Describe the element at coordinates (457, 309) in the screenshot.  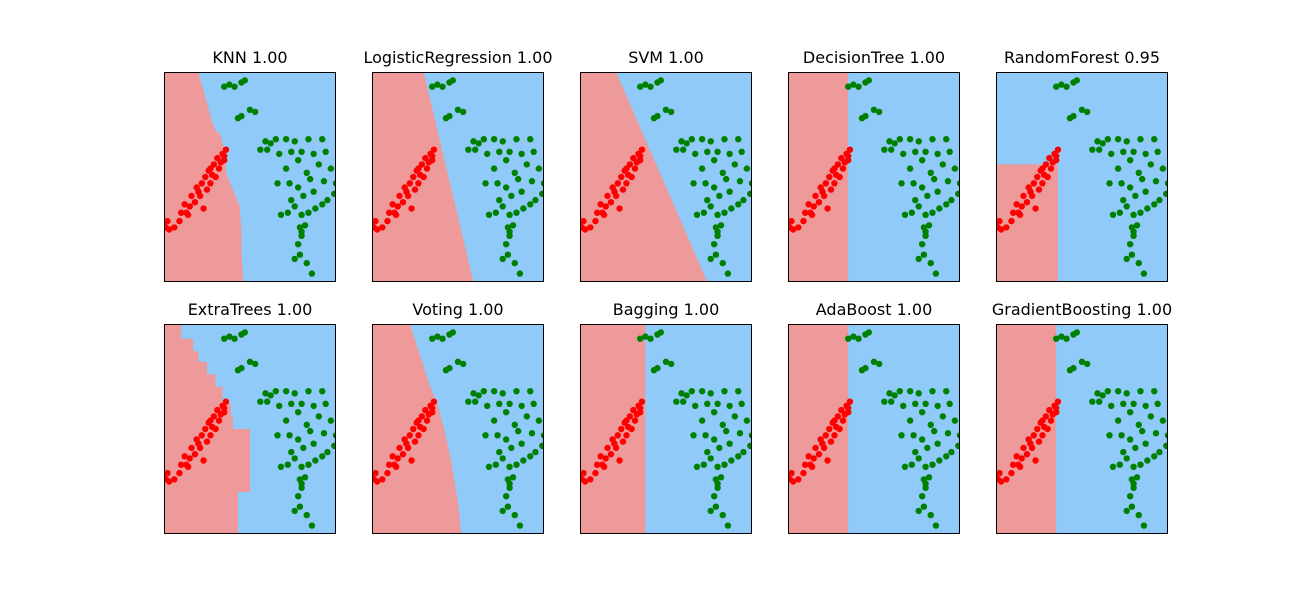
I see `panel-title: Voting 1.00` at that location.